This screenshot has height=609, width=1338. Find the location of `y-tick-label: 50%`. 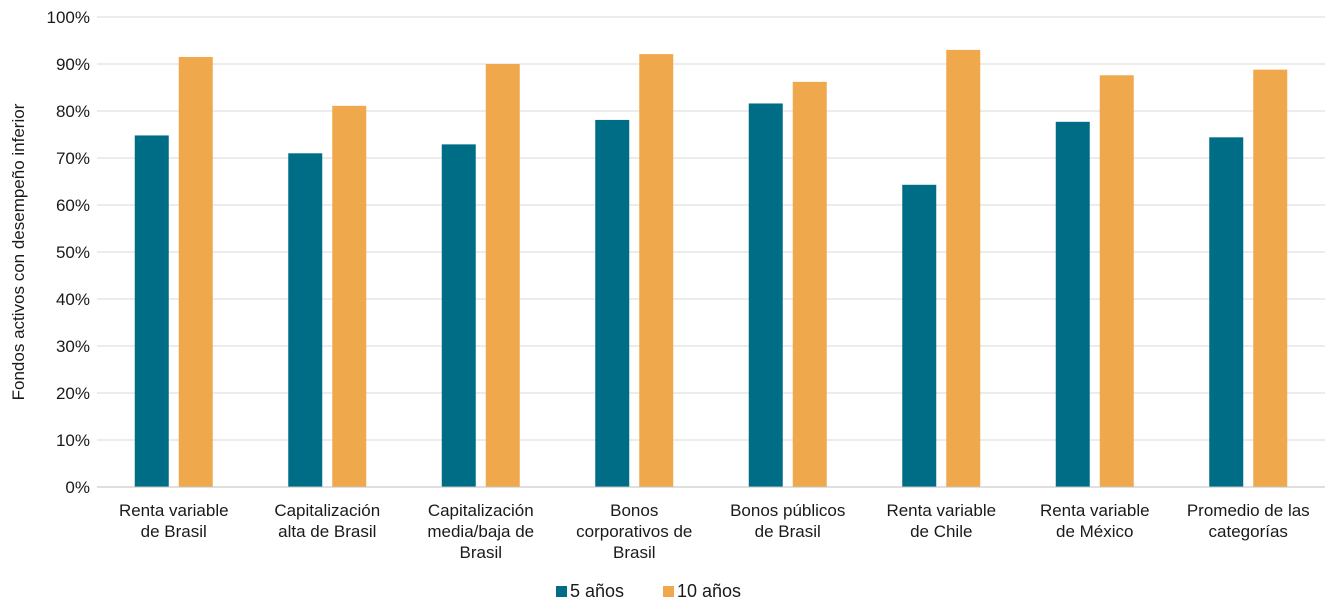

y-tick-label: 50% is located at coordinates (73, 252).